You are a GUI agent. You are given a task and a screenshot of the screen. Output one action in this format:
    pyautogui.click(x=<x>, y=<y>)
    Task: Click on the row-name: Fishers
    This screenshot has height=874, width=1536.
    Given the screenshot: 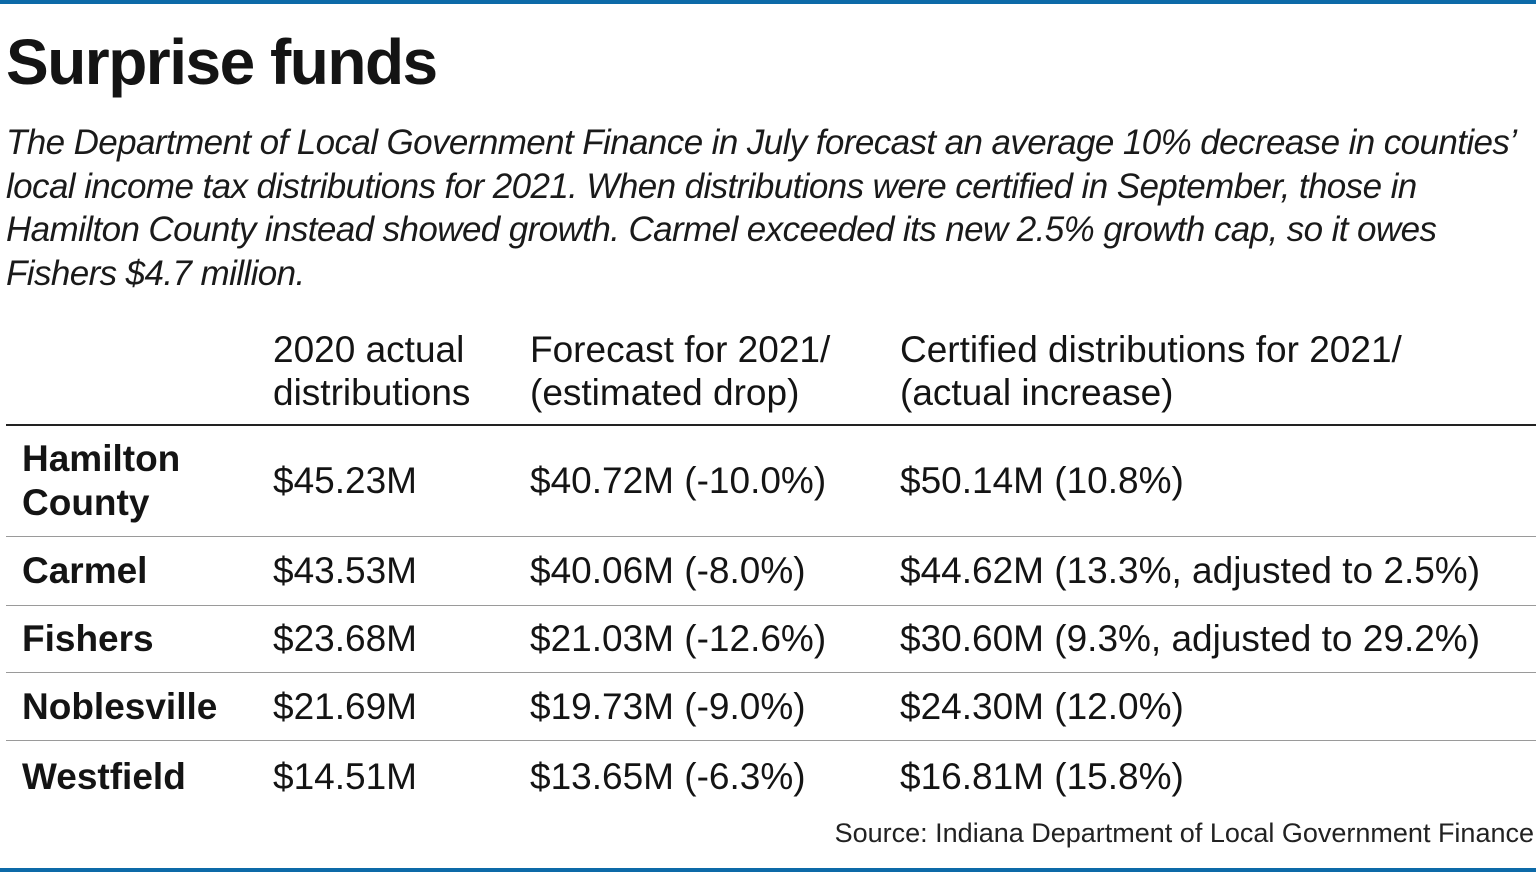 What is the action you would take?
    pyautogui.click(x=88, y=638)
    